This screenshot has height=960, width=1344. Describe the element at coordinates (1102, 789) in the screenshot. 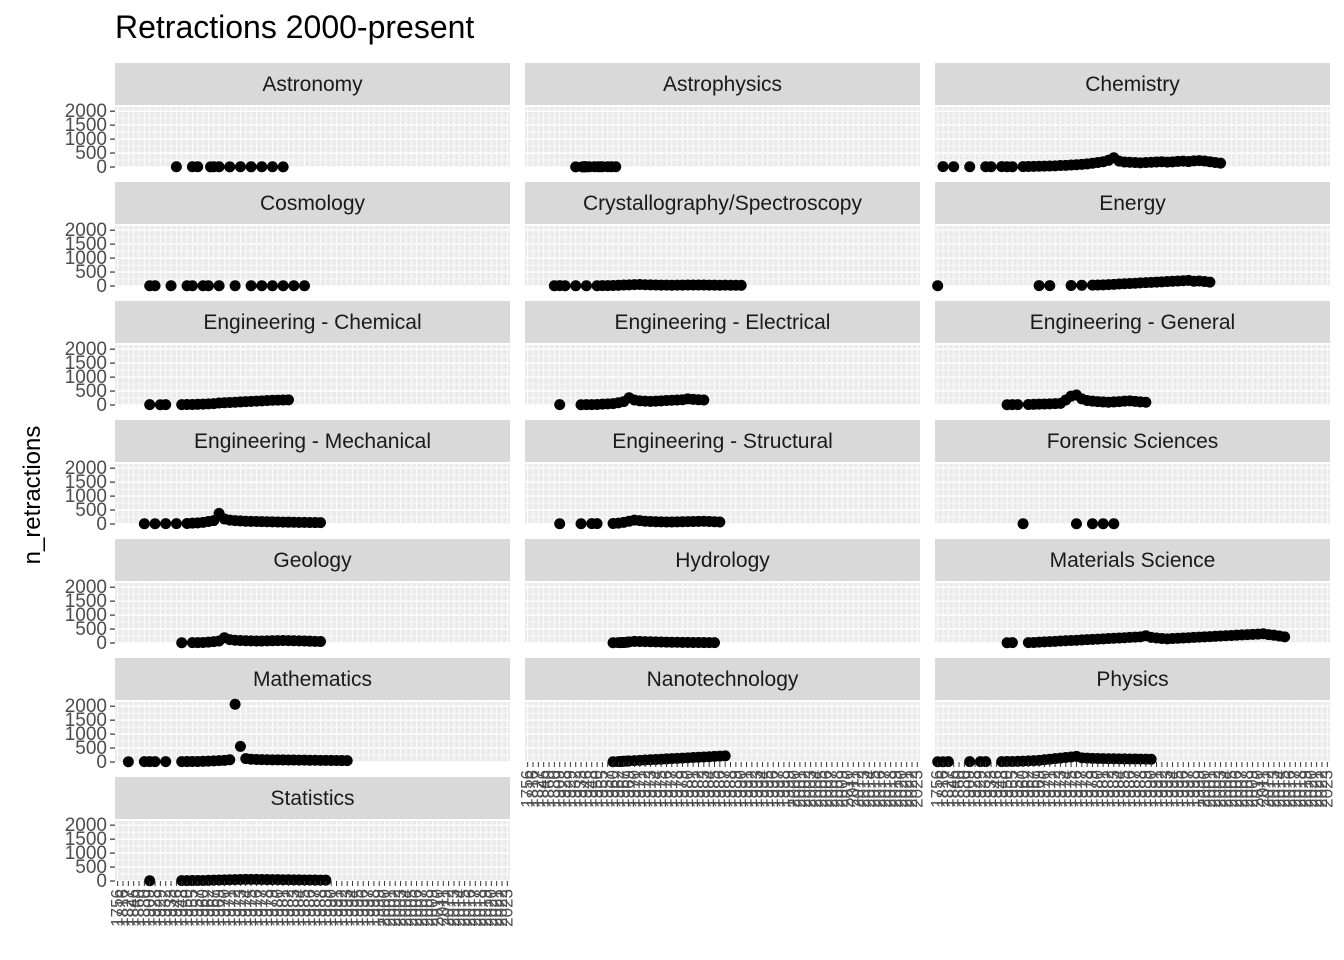

I see `x-tick-label: 1981` at that location.